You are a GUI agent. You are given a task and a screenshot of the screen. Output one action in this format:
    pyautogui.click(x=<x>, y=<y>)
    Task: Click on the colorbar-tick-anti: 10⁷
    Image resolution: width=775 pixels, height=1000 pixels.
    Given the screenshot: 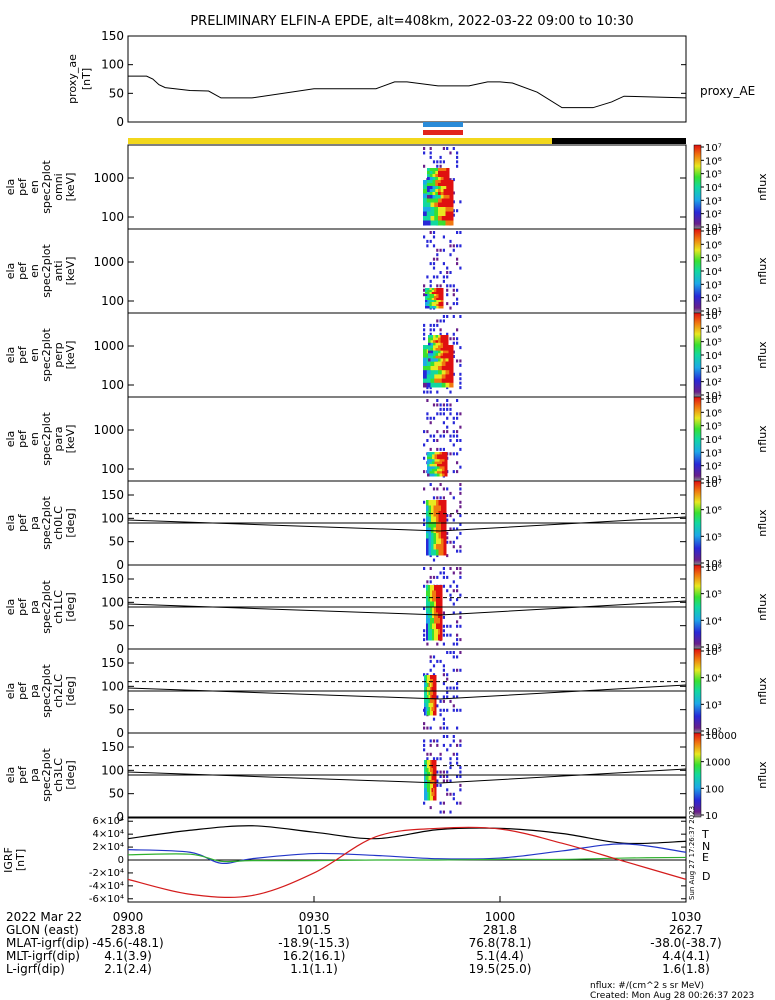 What is the action you would take?
    pyautogui.click(x=713, y=232)
    